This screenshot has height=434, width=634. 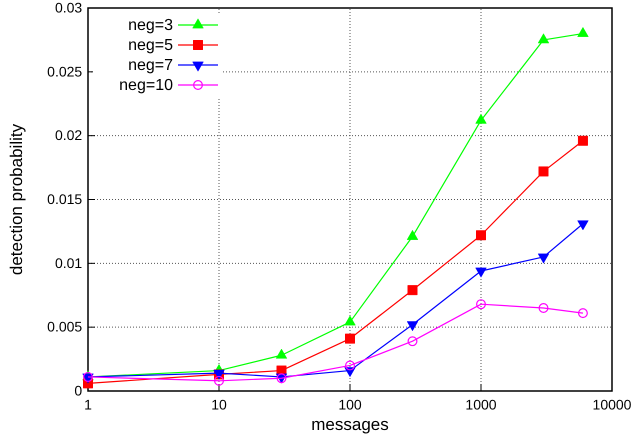 What do you see at coordinates (612, 404) in the screenshot?
I see `x-tick-label: 10000` at bounding box center [612, 404].